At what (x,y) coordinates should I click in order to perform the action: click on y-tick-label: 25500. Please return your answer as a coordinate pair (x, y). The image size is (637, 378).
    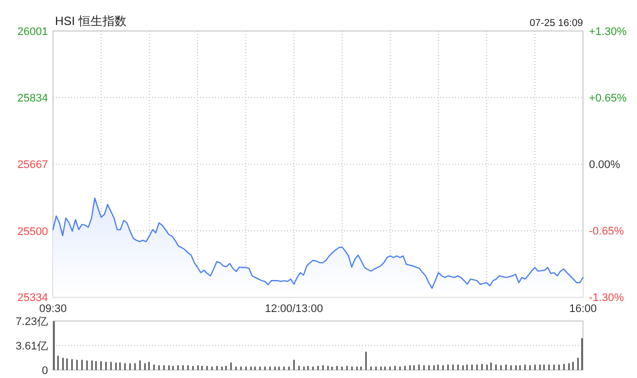
    Looking at the image, I should click on (32, 232).